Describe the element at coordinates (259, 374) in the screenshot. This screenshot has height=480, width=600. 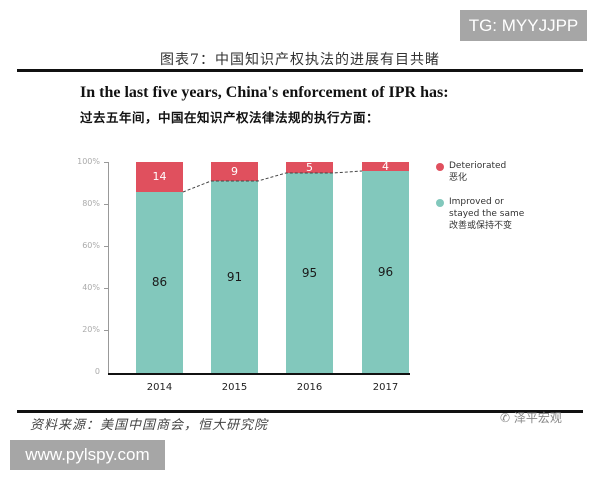
I see `x-axis` at that location.